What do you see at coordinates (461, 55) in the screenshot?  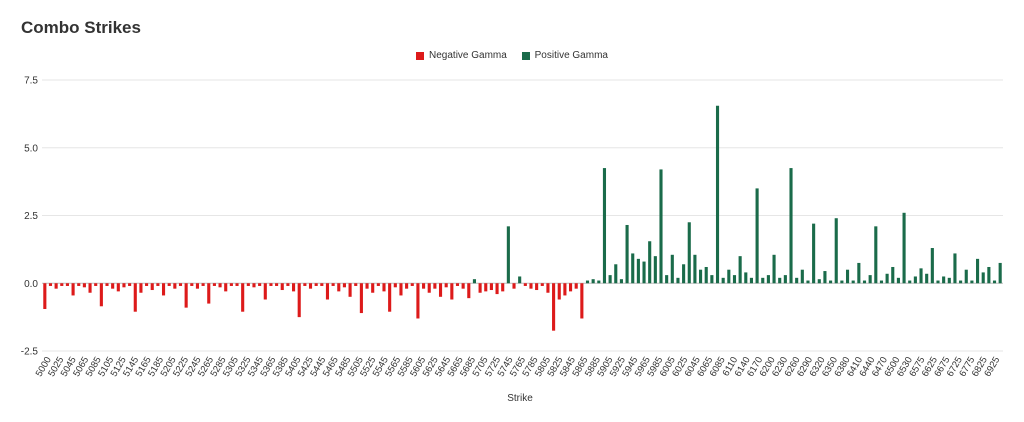 I see `legend-item-negative: Negative Gamma` at bounding box center [461, 55].